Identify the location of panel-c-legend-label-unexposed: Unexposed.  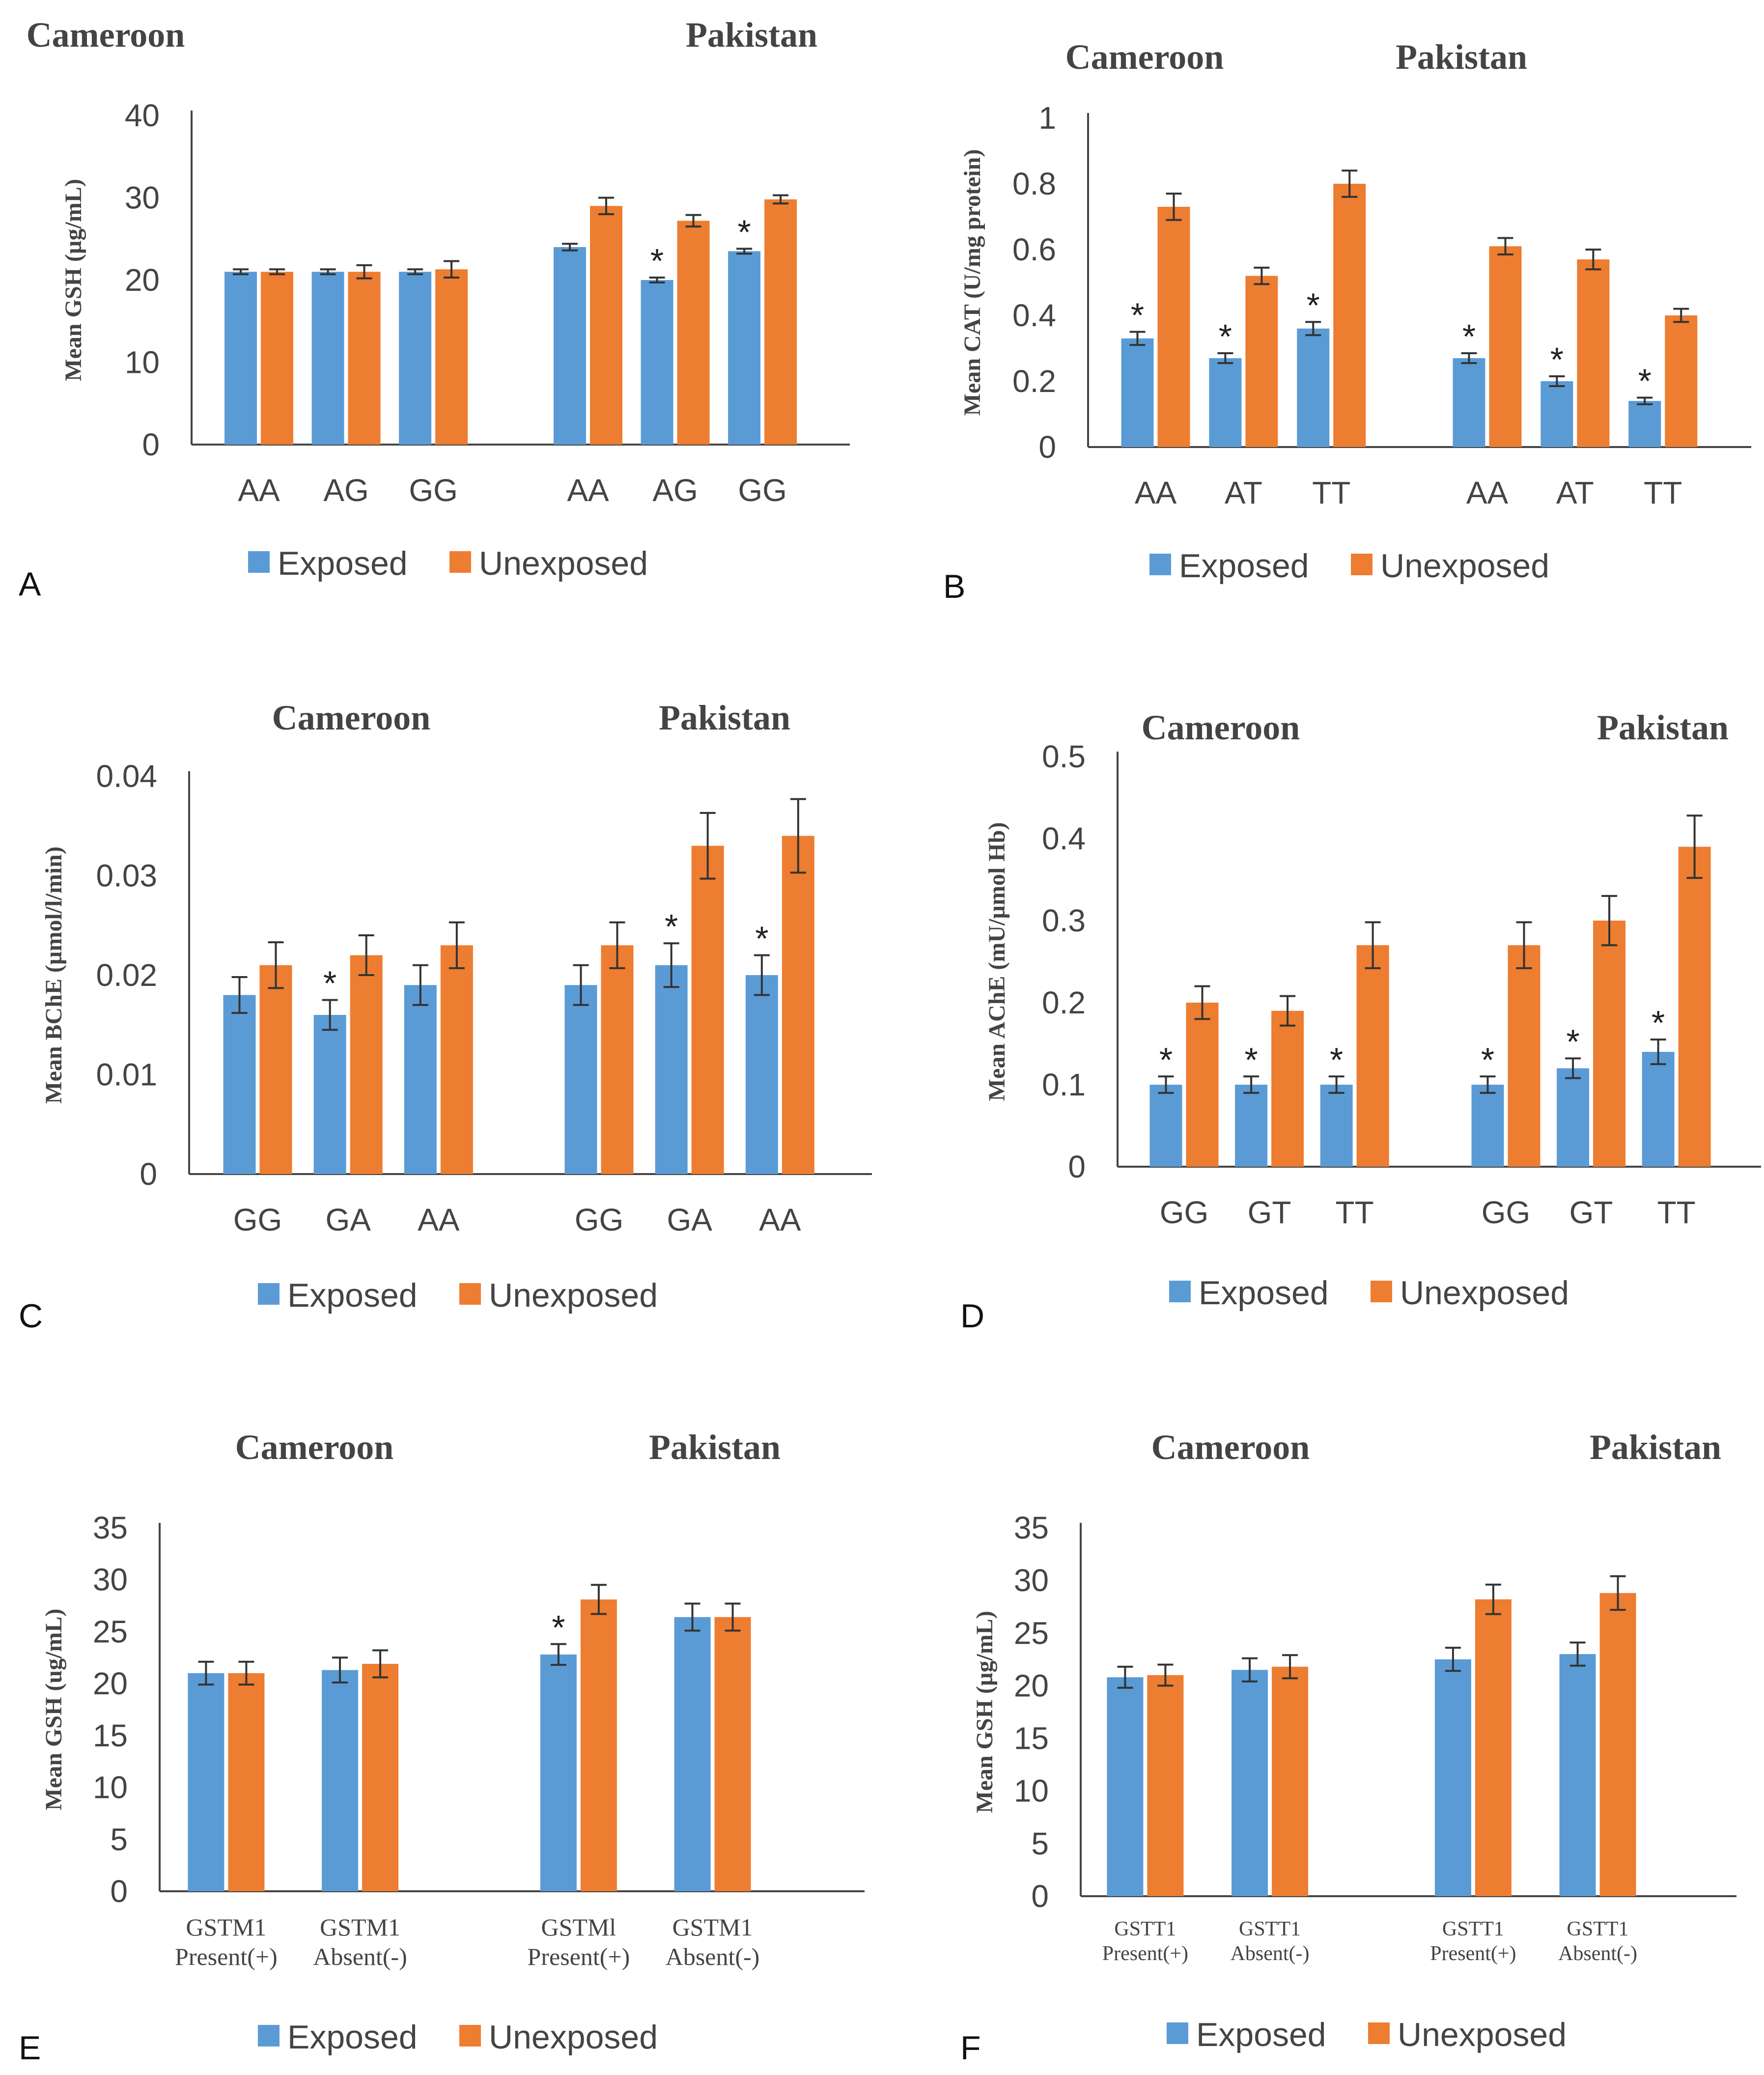
(573, 1295).